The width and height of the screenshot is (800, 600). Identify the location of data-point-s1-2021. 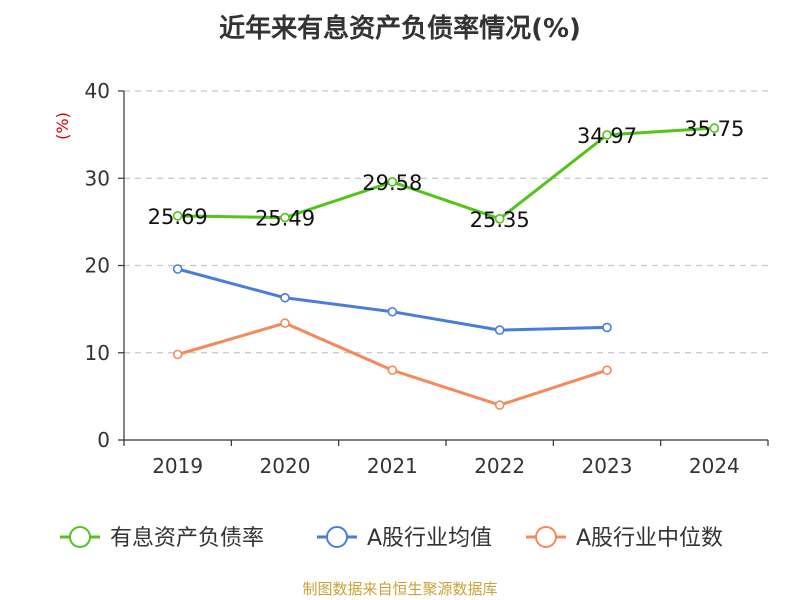
(392, 311).